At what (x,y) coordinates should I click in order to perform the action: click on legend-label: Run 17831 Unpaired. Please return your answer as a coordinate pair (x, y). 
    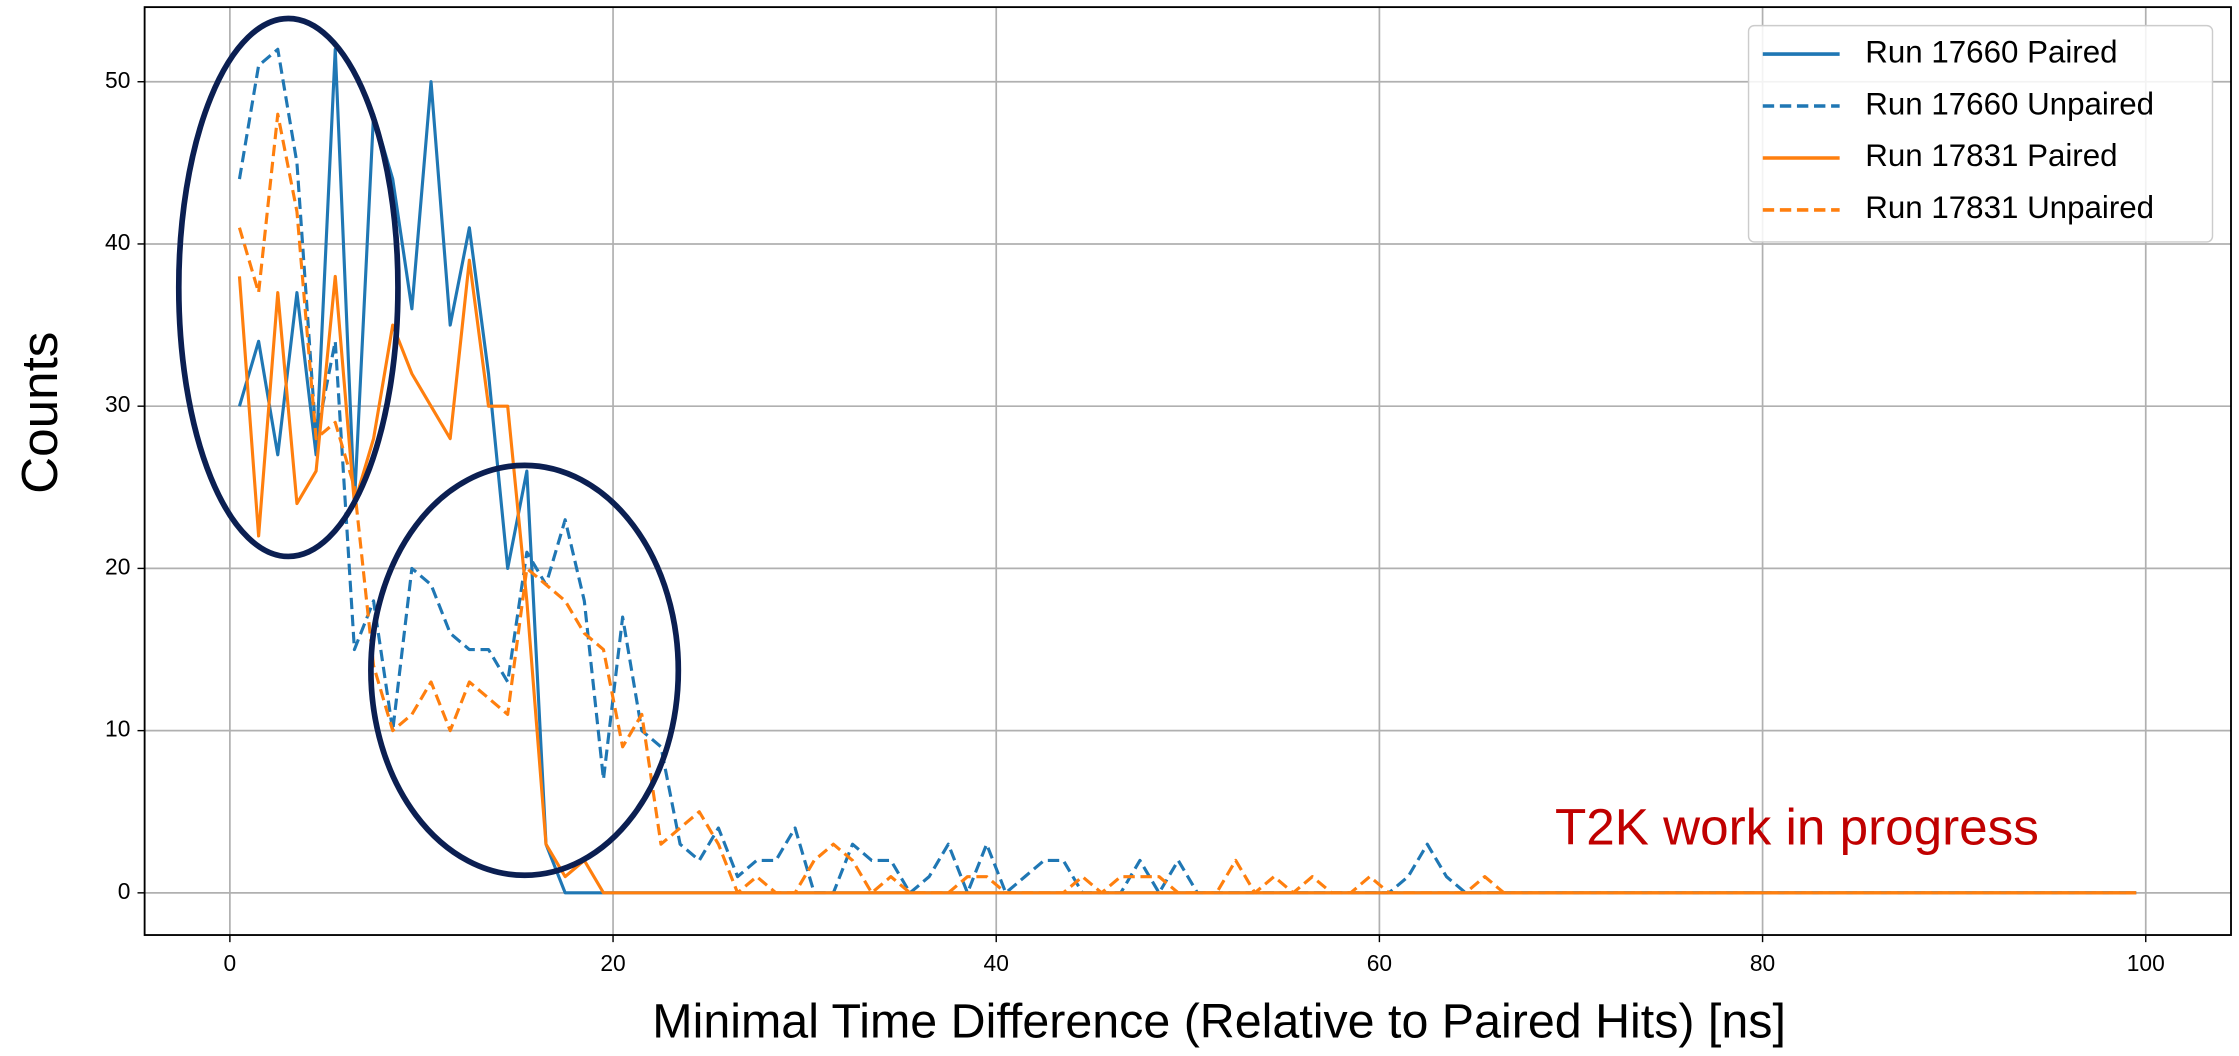
    Looking at the image, I should click on (2009, 207).